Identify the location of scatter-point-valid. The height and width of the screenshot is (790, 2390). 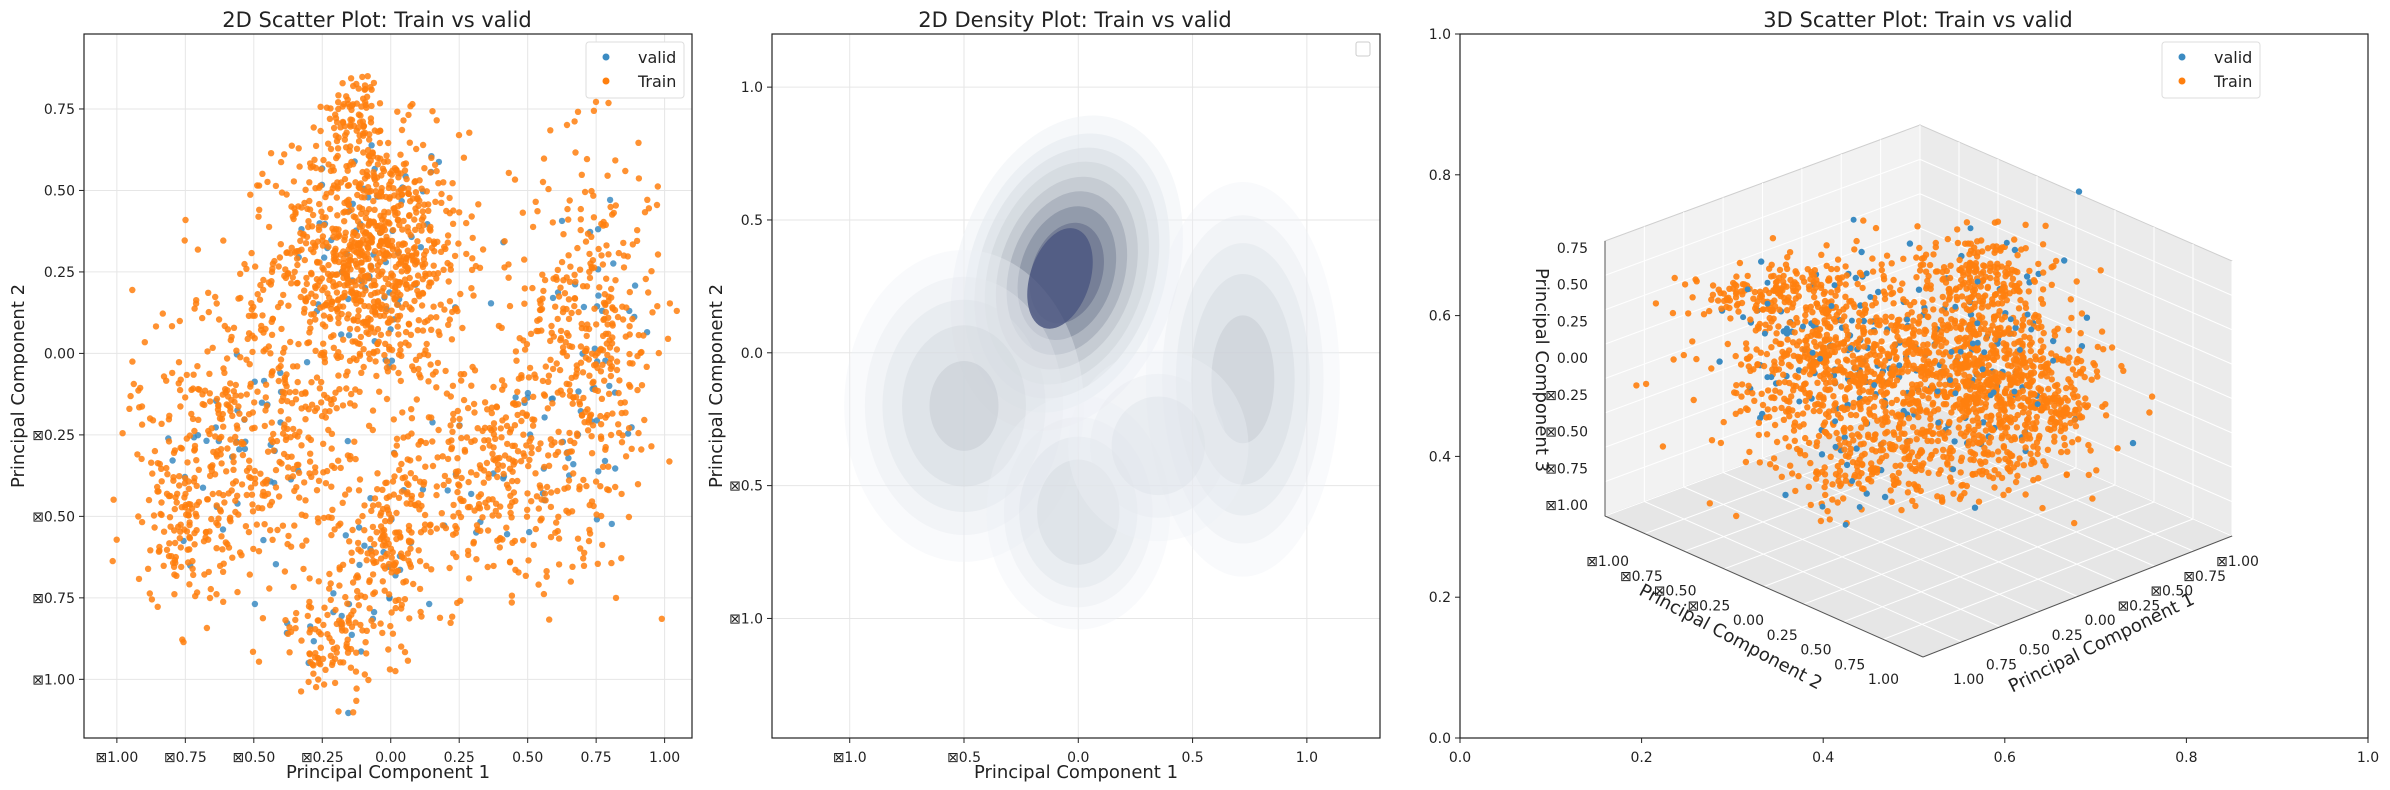
(597, 420).